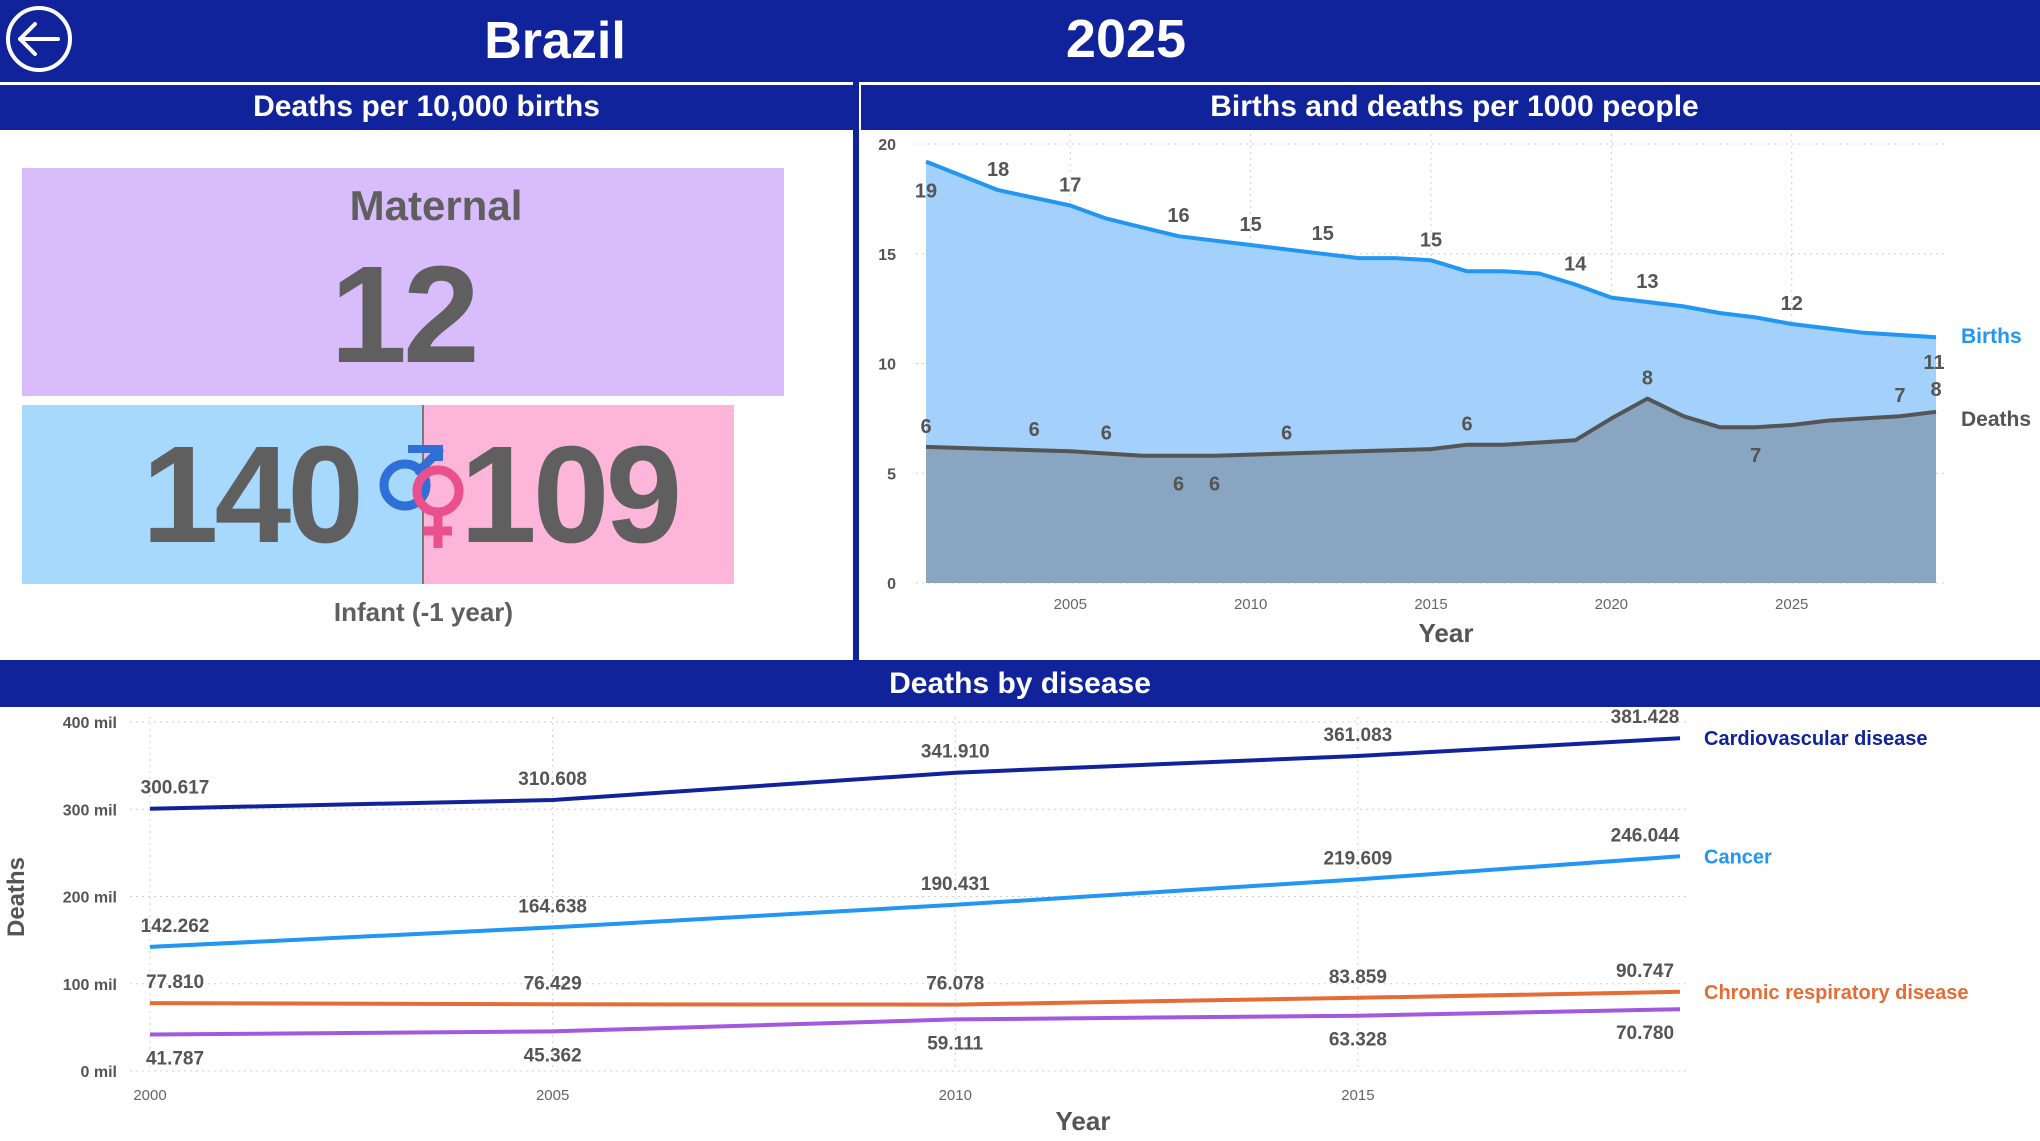 This screenshot has height=1141, width=2040. What do you see at coordinates (552, 779) in the screenshot?
I see `cardiovascular-disease-data-label: 310.608` at bounding box center [552, 779].